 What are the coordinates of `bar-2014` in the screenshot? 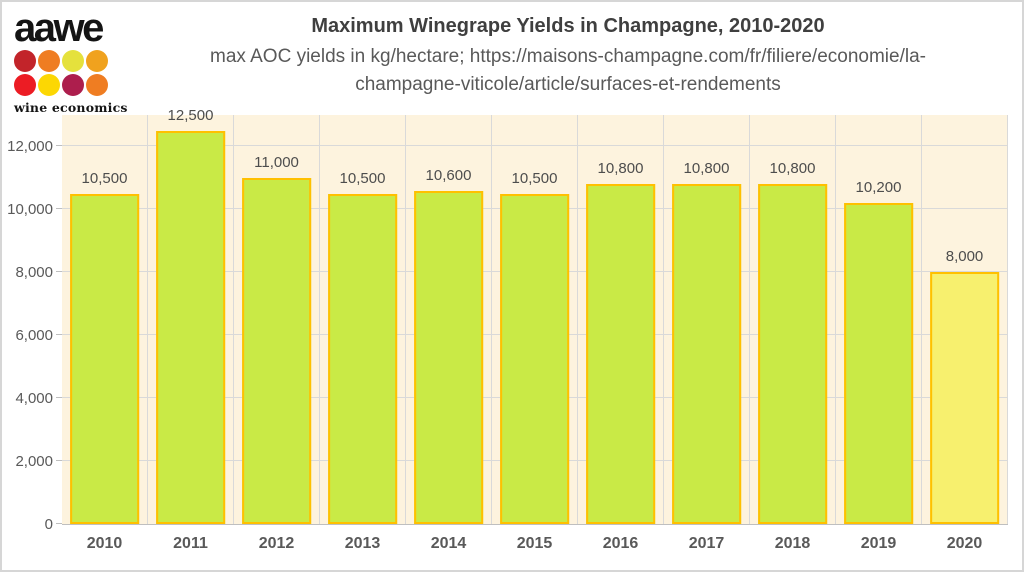 It's located at (448, 357).